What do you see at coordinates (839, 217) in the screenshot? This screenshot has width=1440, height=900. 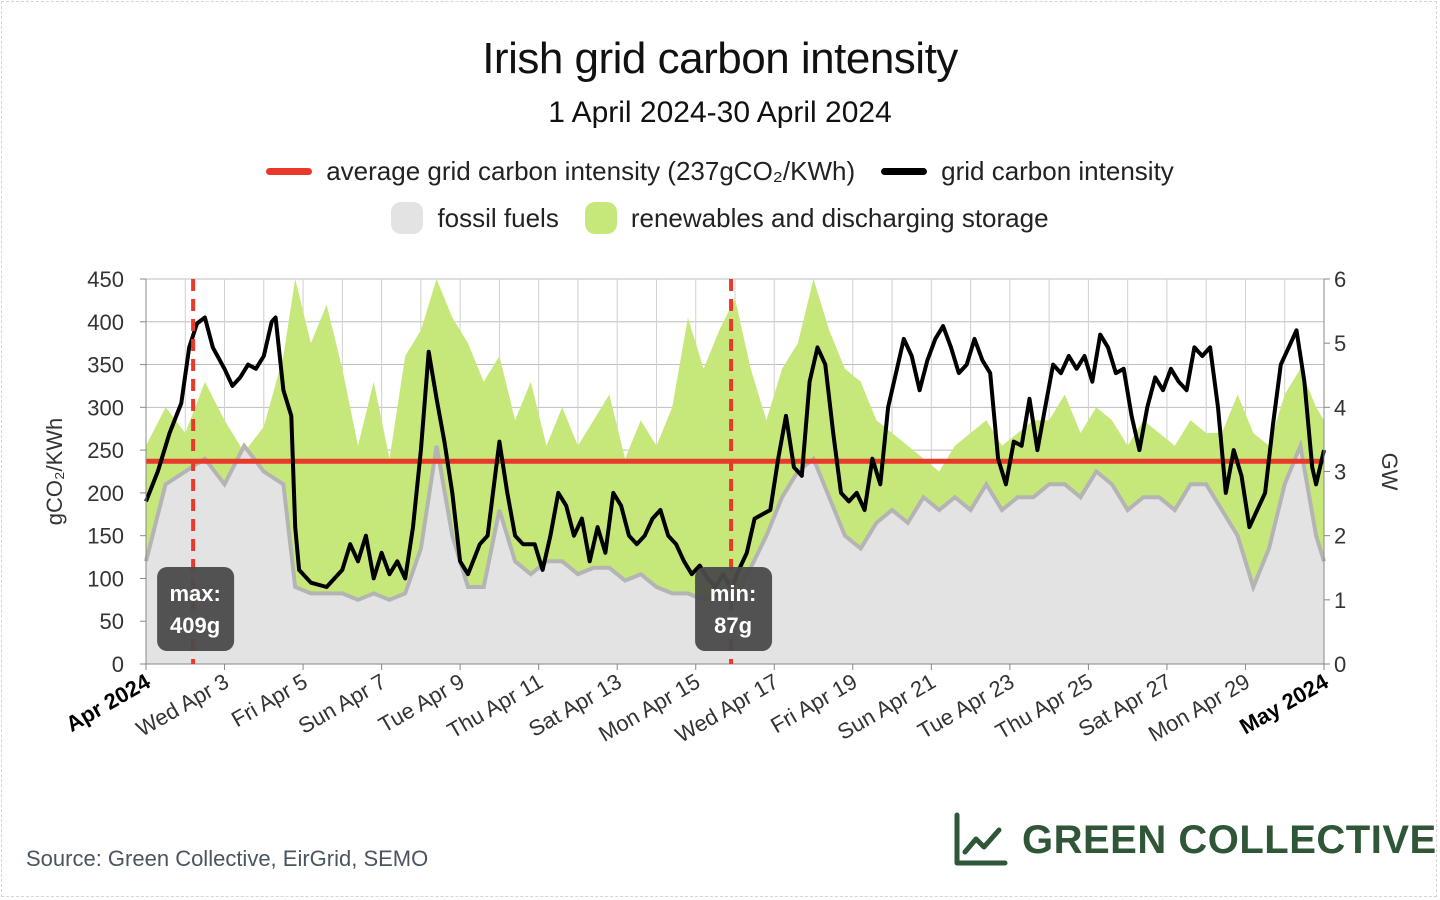 I see `legend-label-renewables: renewables and discharging storage` at bounding box center [839, 217].